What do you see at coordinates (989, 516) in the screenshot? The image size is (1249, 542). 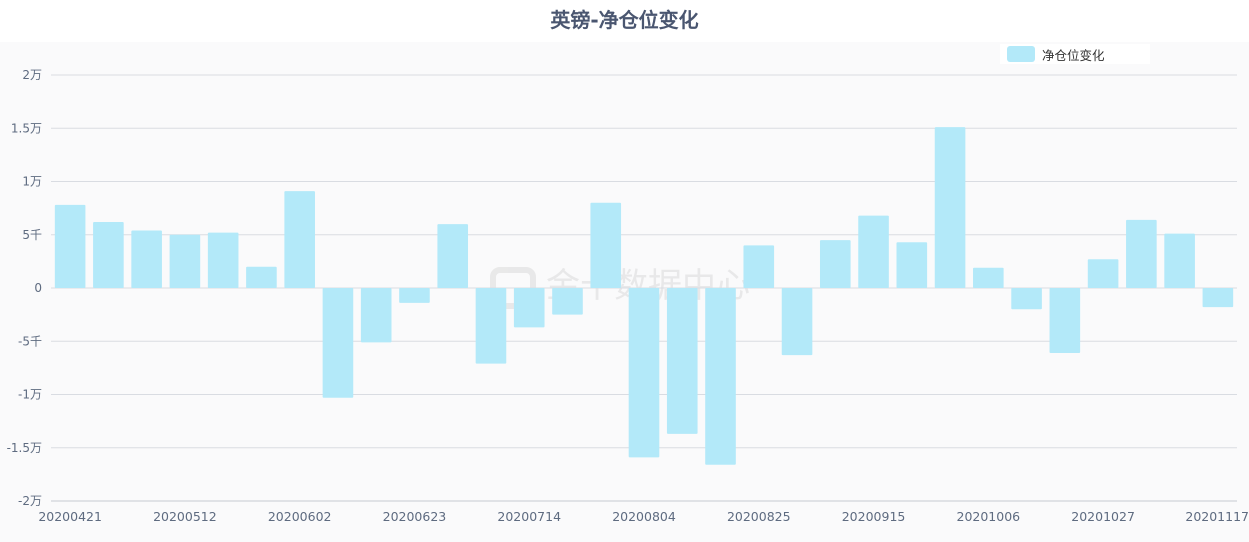 I see `x-tick-label: 20201006` at bounding box center [989, 516].